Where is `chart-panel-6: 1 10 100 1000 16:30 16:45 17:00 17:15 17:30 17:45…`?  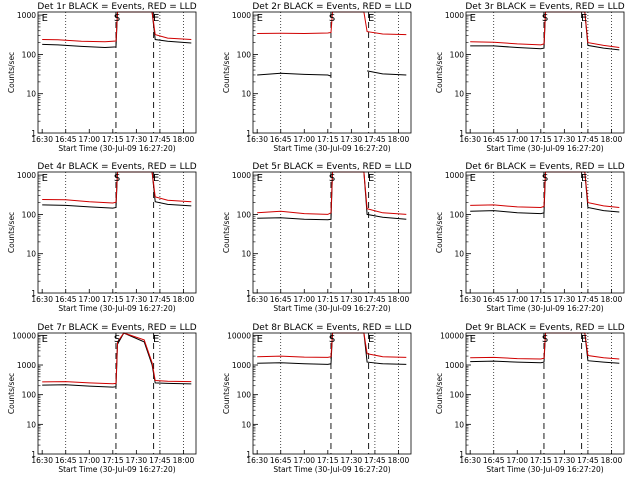 chart-panel-6: 1 10 100 1000 16:30 16:45 17:00 17:15 17:30 17:45… is located at coordinates (530, 237).